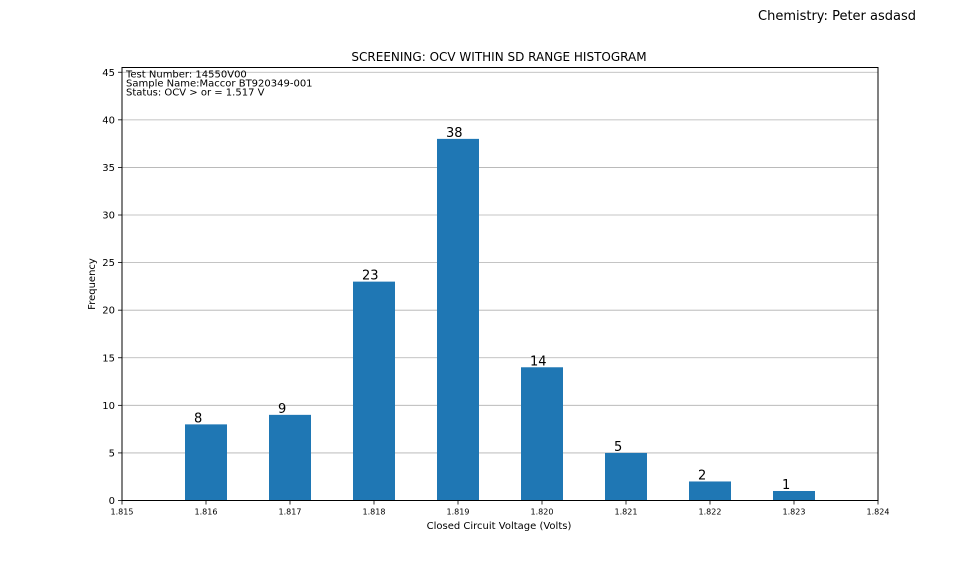 Image resolution: width=975 pixels, height=562 pixels. What do you see at coordinates (374, 512) in the screenshot?
I see `x-tick-label: 1.818` at bounding box center [374, 512].